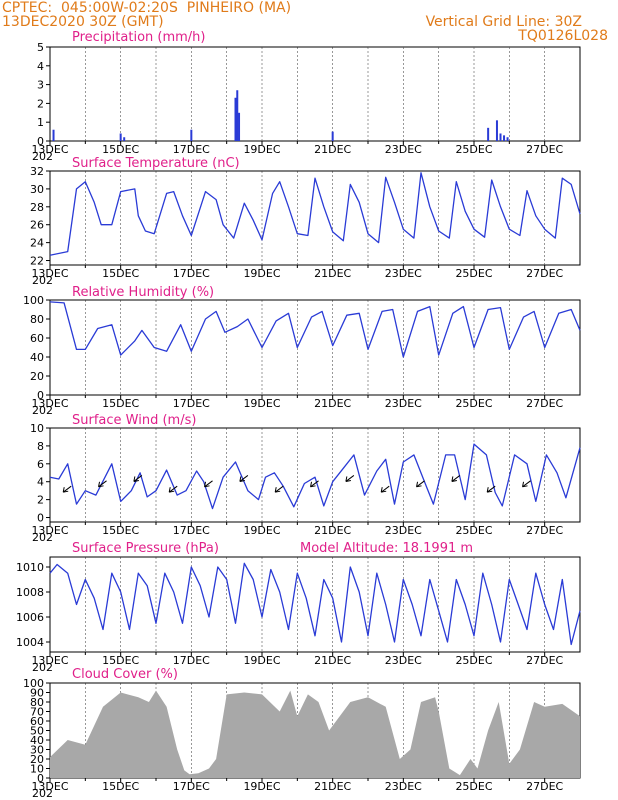 The height and width of the screenshot is (800, 618). What do you see at coordinates (261, 273) in the screenshot?
I see `panel-1-xtick-label: 19DEC` at bounding box center [261, 273].